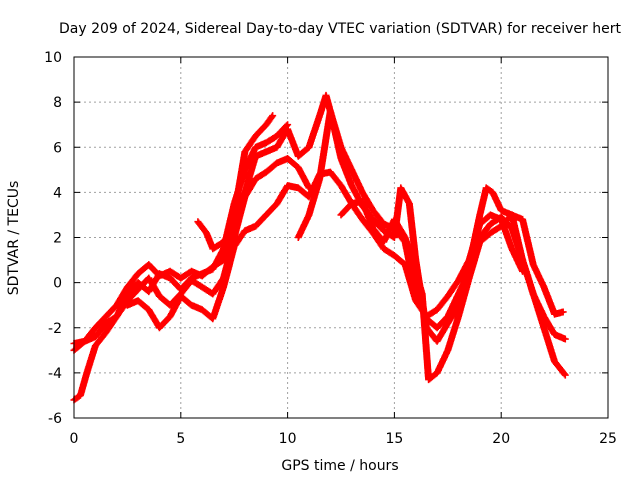  I want to click on x-axis-title: GPS time / hours, so click(339, 466).